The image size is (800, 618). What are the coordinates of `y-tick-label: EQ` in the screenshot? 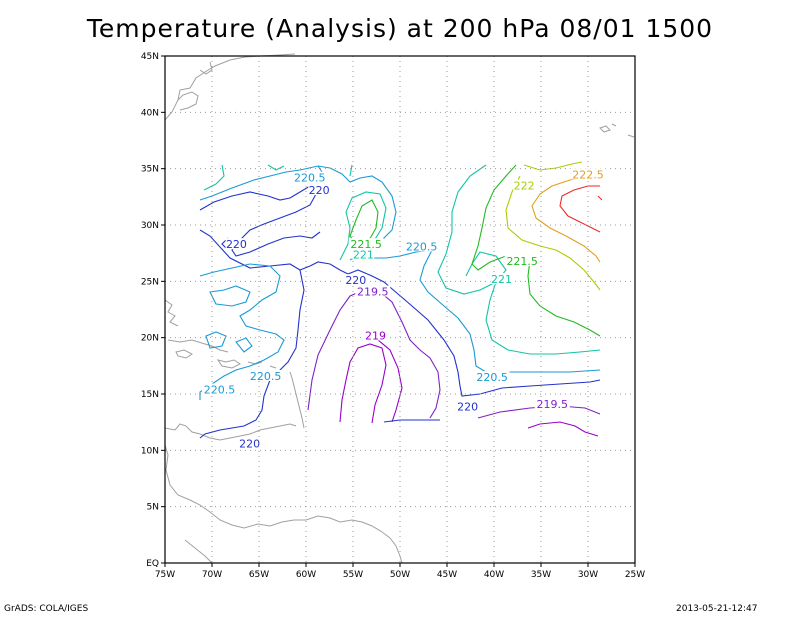 It's located at (152, 564).